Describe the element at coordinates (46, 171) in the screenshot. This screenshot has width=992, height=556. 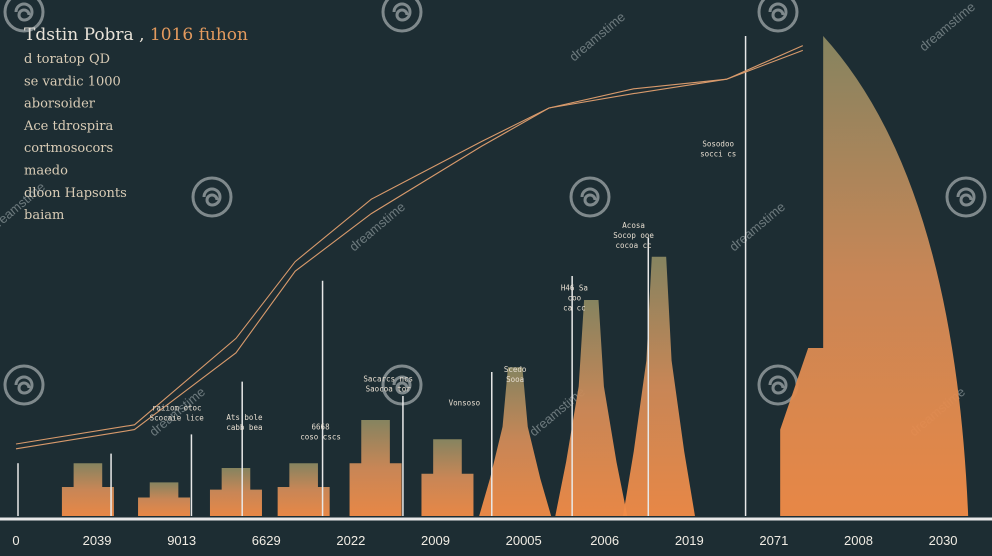
I see `legend-entry: maedo` at that location.